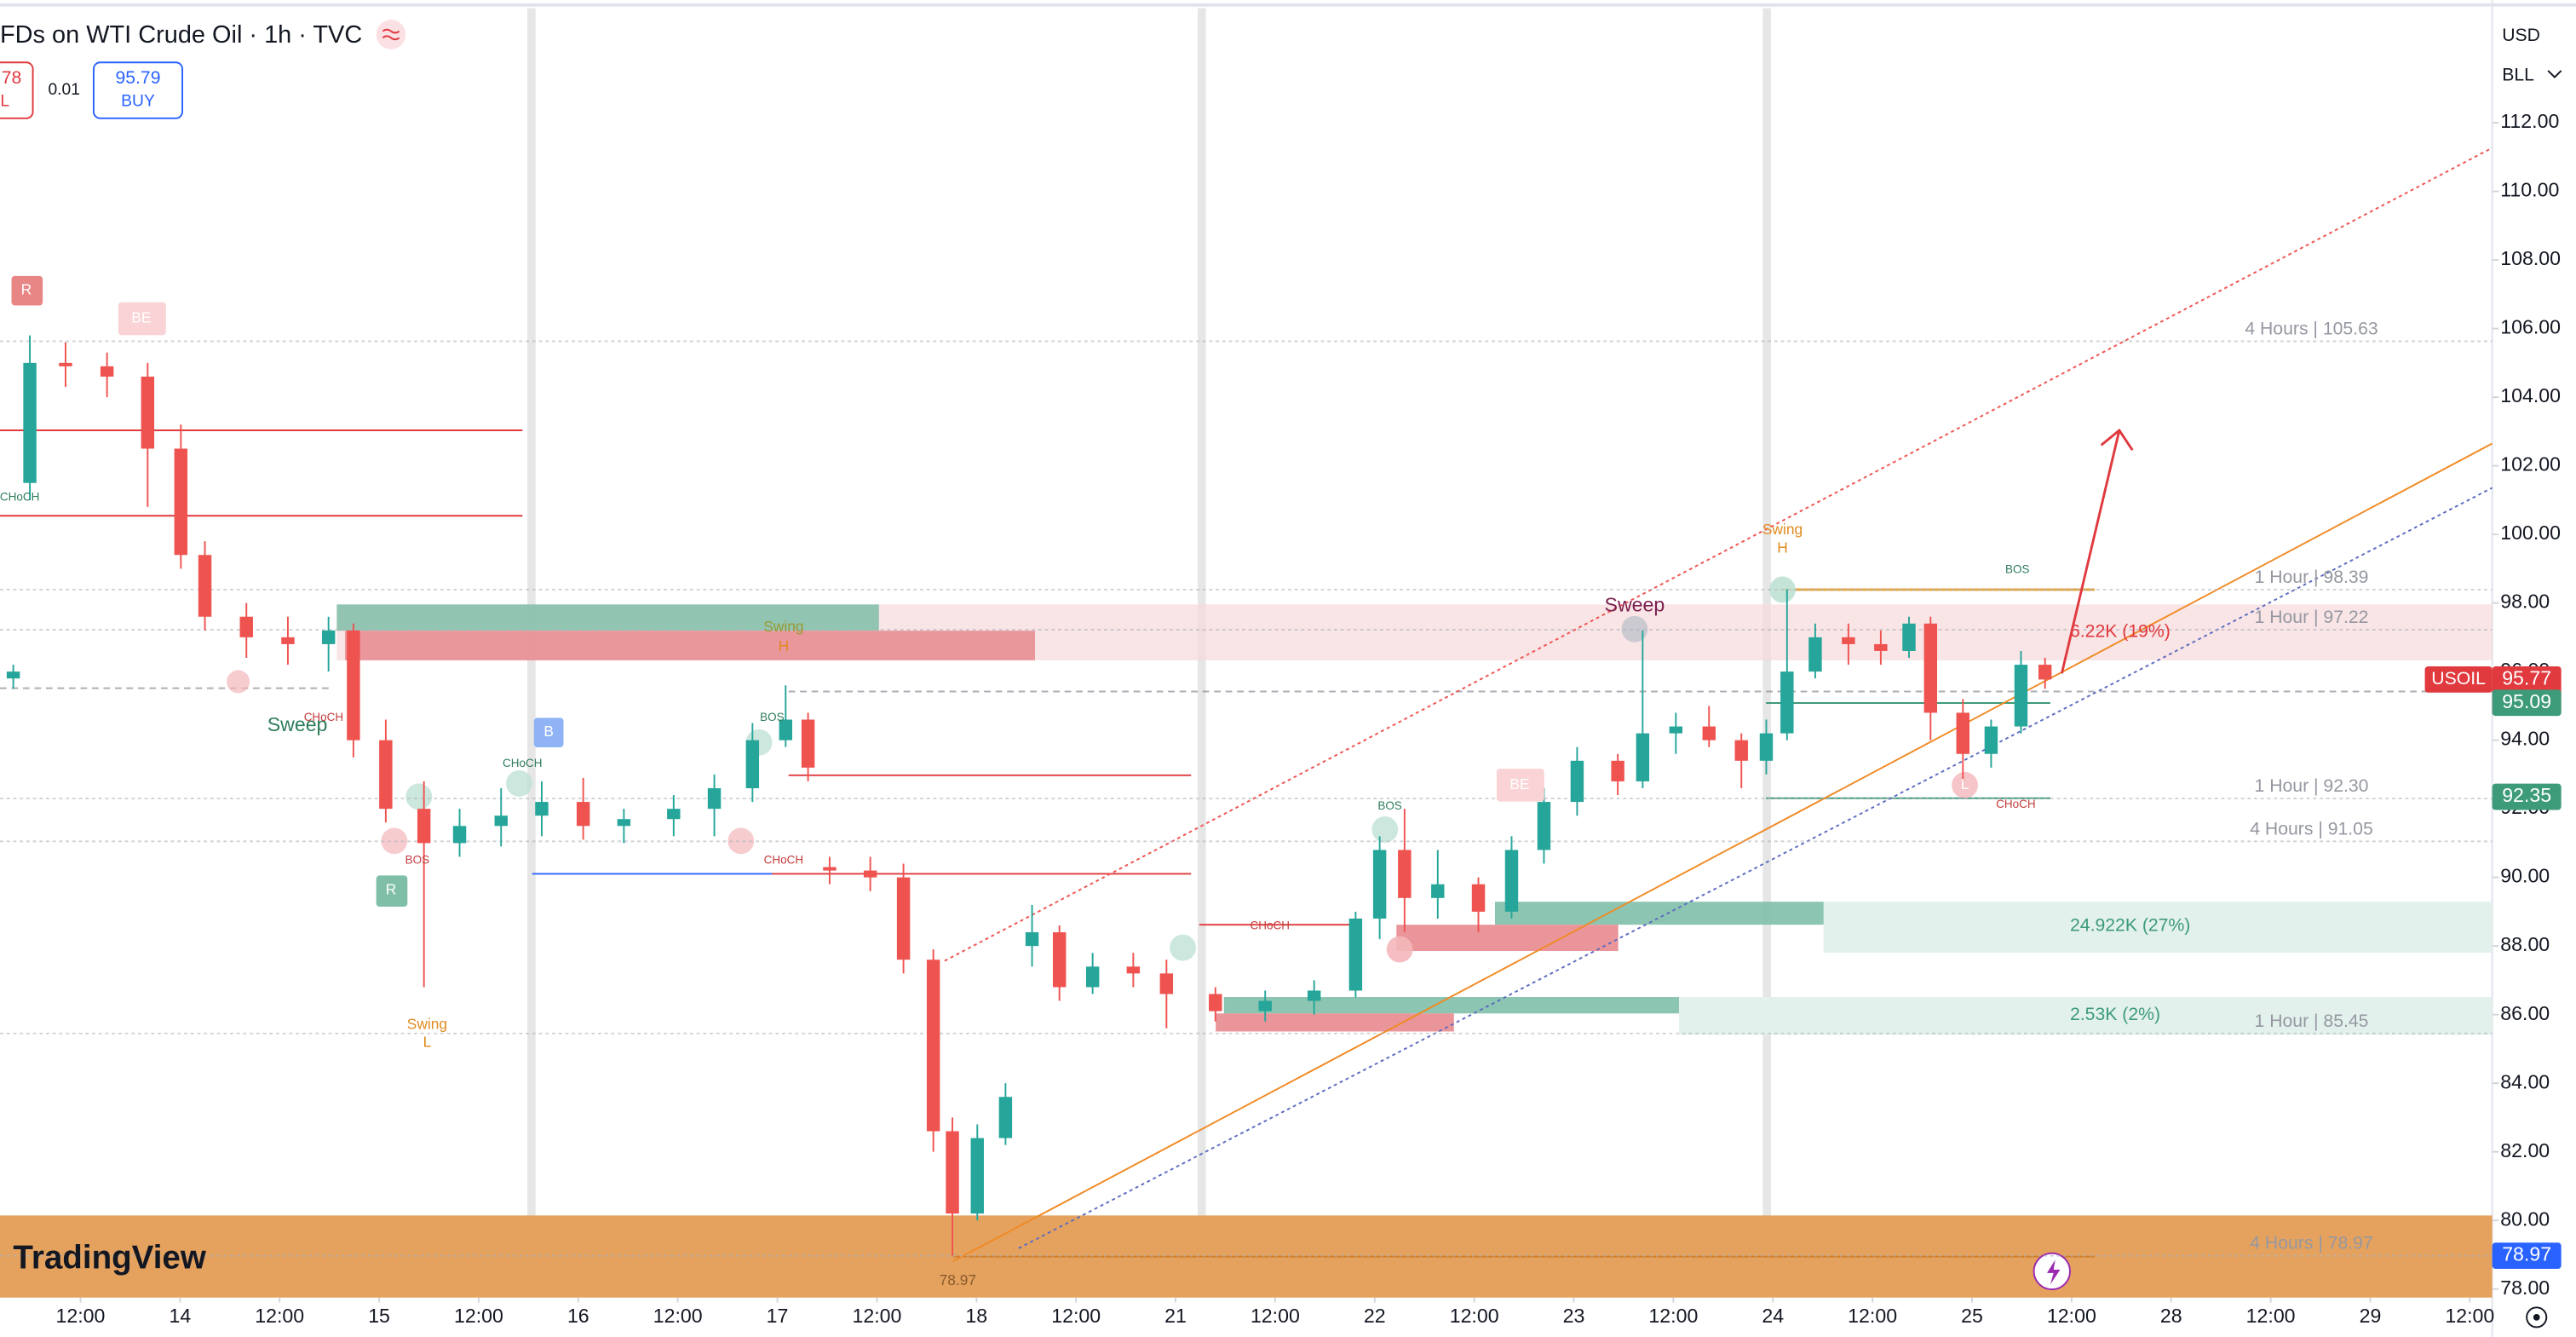 The width and height of the screenshot is (2576, 1337). I want to click on symbol-tag-label: USOIL, so click(2458, 679).